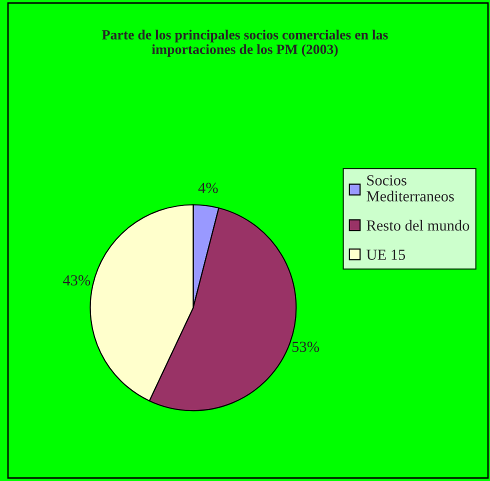  I want to click on data-label: 43%, so click(76, 280).